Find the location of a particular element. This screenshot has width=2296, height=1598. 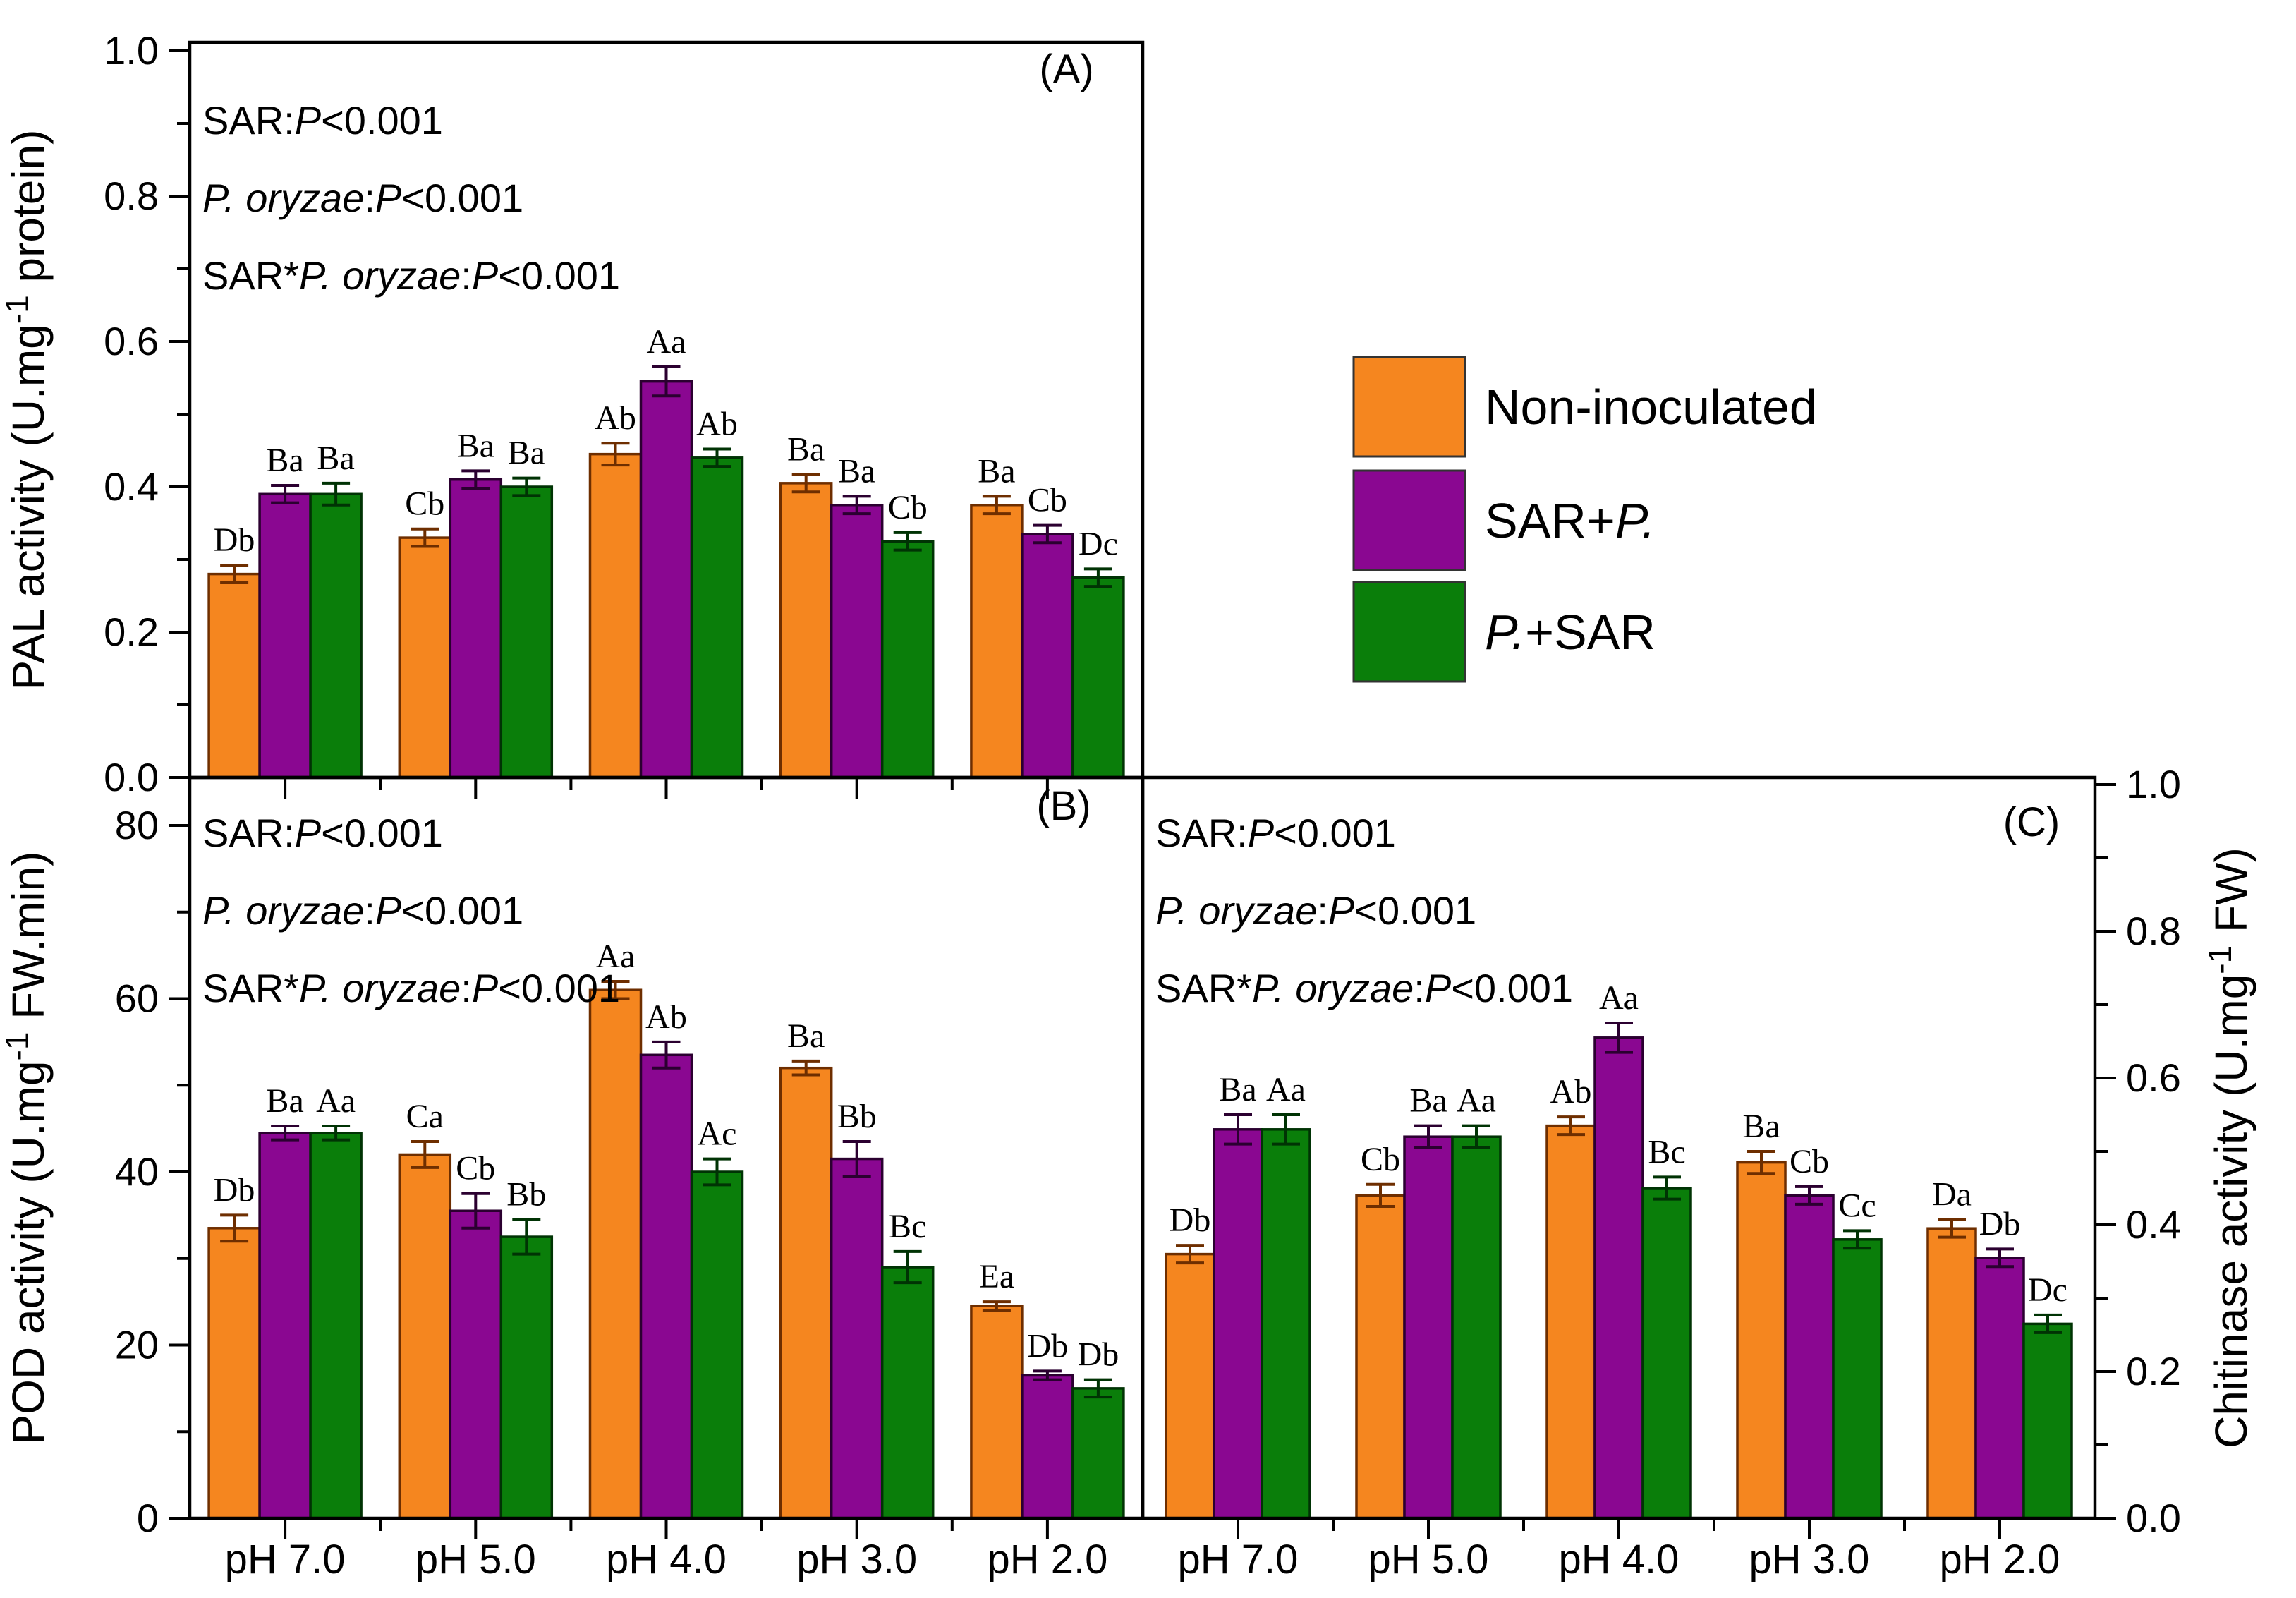

bar-B-pH3.0-p_sar is located at coordinates (907, 1393).